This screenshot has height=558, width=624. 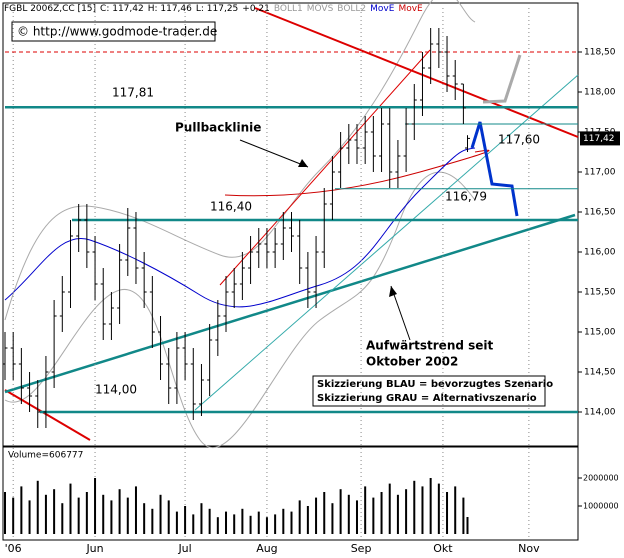 What do you see at coordinates (430, 346) in the screenshot?
I see `annotation: Aufwärtstrend seit` at bounding box center [430, 346].